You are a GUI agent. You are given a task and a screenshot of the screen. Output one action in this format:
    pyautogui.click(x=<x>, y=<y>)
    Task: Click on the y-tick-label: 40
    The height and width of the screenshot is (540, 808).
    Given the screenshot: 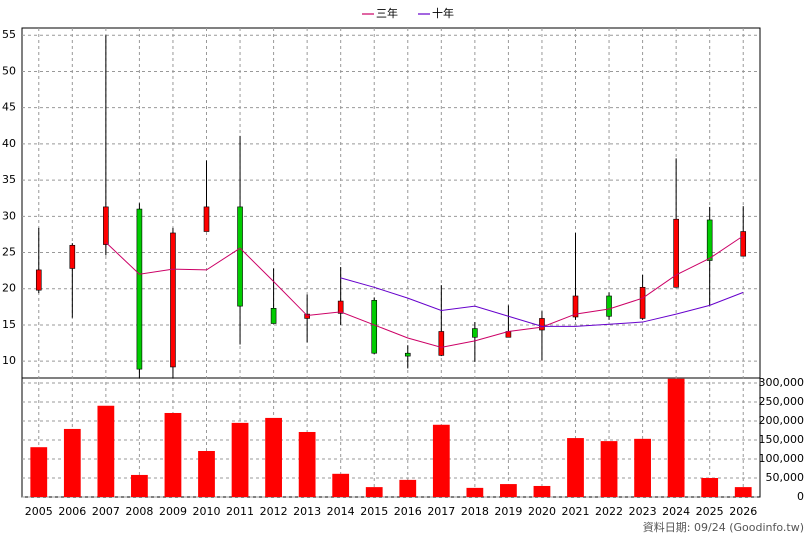 What is the action you would take?
    pyautogui.click(x=9, y=143)
    